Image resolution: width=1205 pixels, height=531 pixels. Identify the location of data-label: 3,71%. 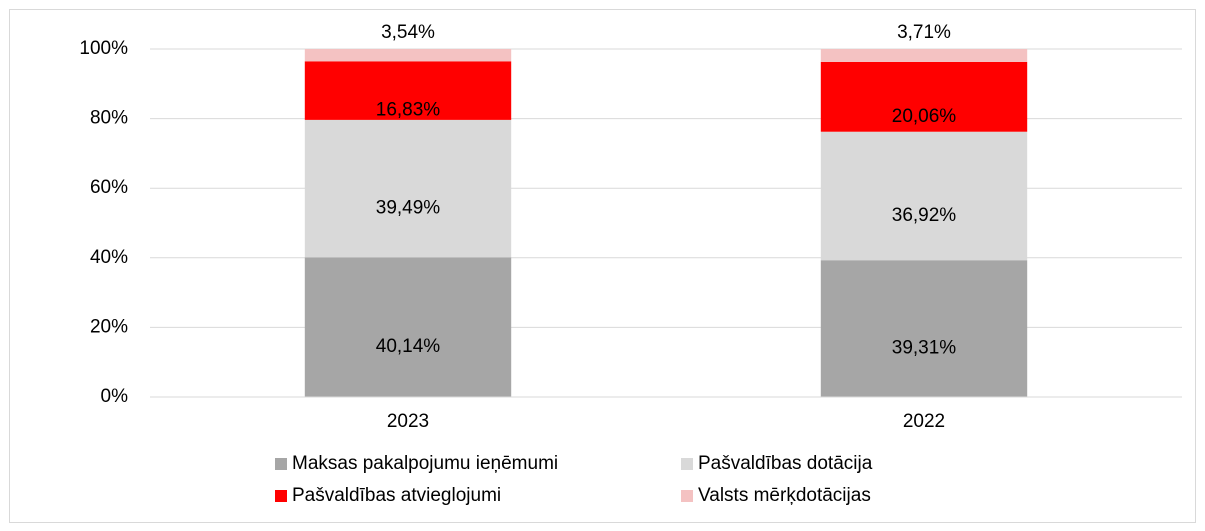
(924, 32).